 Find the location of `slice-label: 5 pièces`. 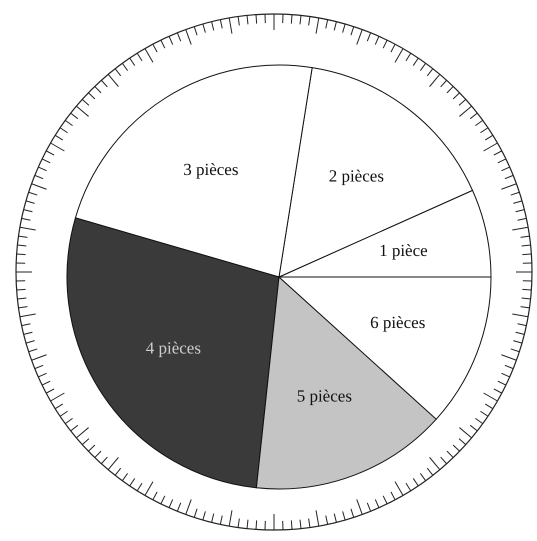

slice-label: 5 pièces is located at coordinates (324, 396).